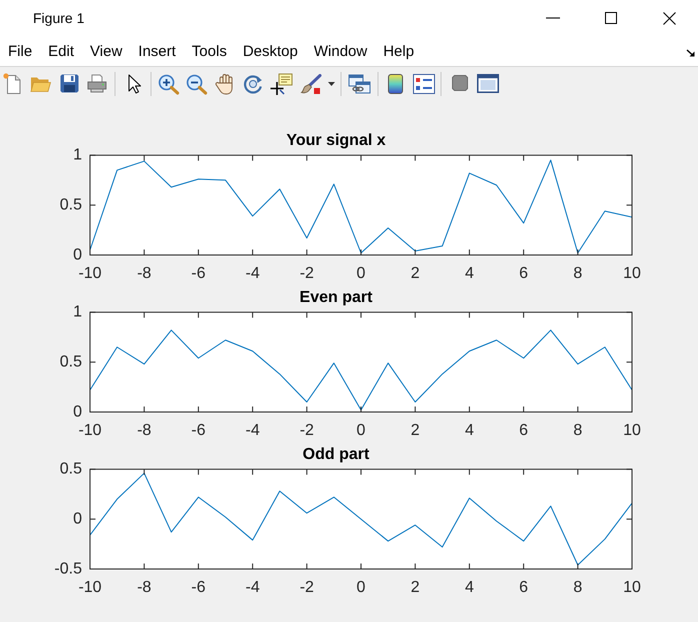  I want to click on chart-title: Odd part, so click(336, 455).